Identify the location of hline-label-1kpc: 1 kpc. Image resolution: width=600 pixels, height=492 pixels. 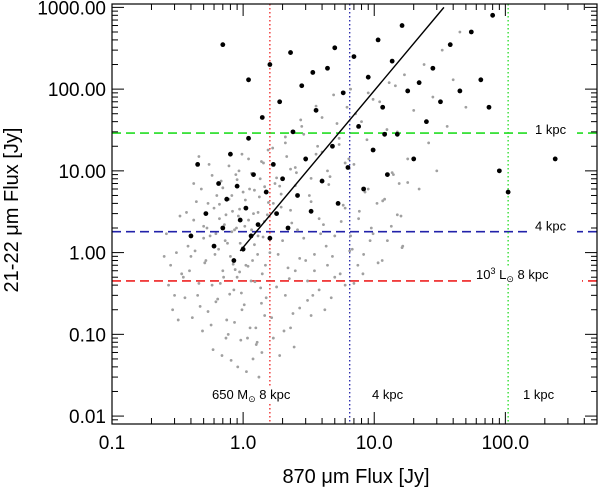
(551, 129).